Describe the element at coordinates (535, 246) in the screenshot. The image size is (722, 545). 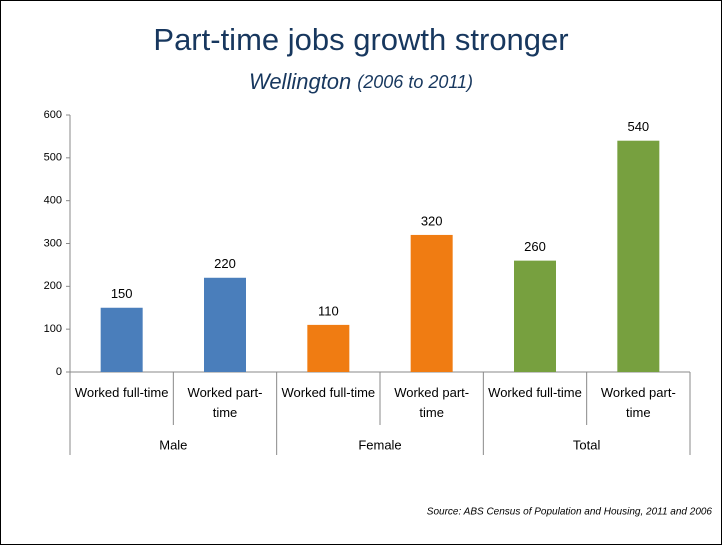
I see `value-label: 260` at that location.